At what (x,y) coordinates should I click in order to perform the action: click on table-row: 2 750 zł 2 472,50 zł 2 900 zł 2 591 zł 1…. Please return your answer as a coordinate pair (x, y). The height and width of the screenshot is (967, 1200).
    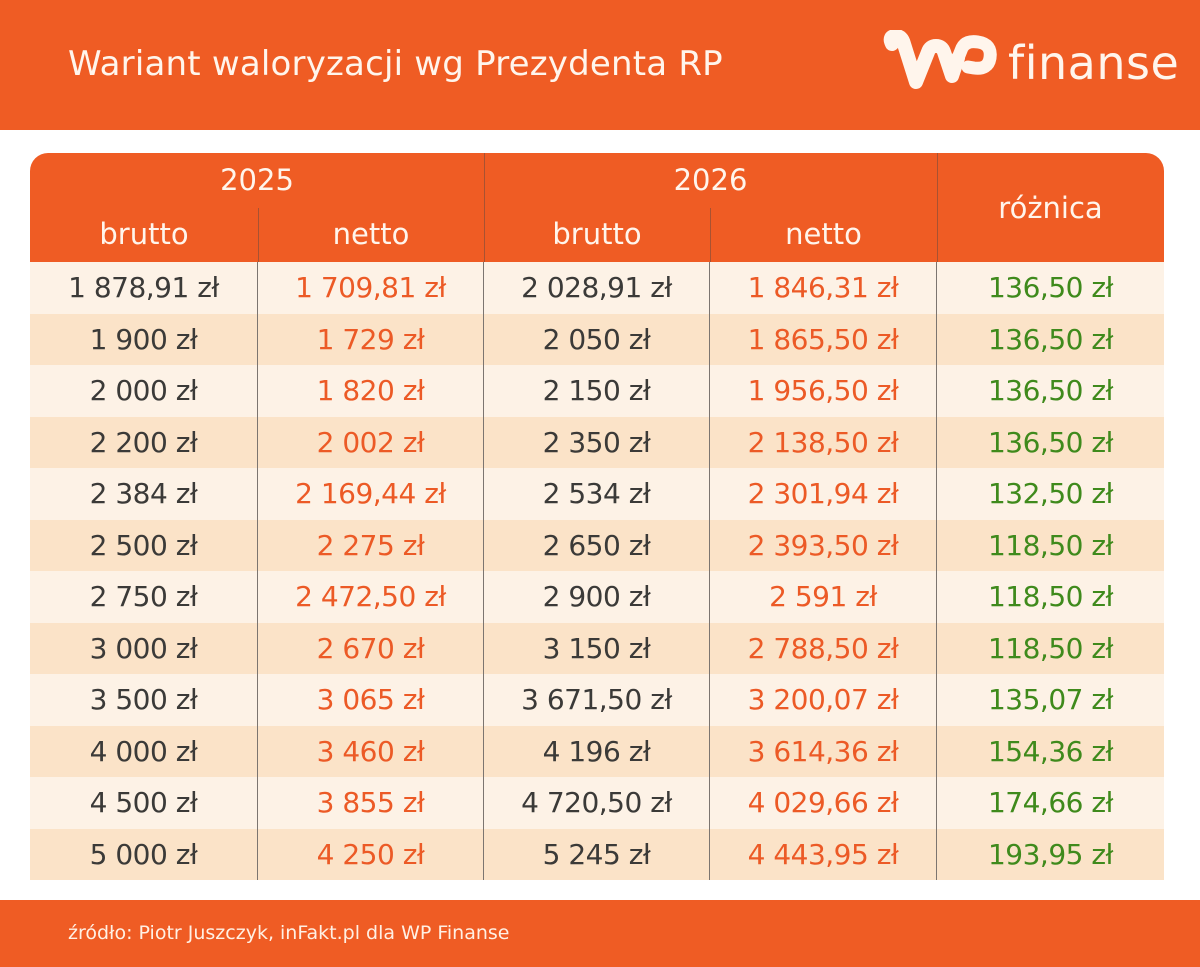
    Looking at the image, I should click on (597, 597).